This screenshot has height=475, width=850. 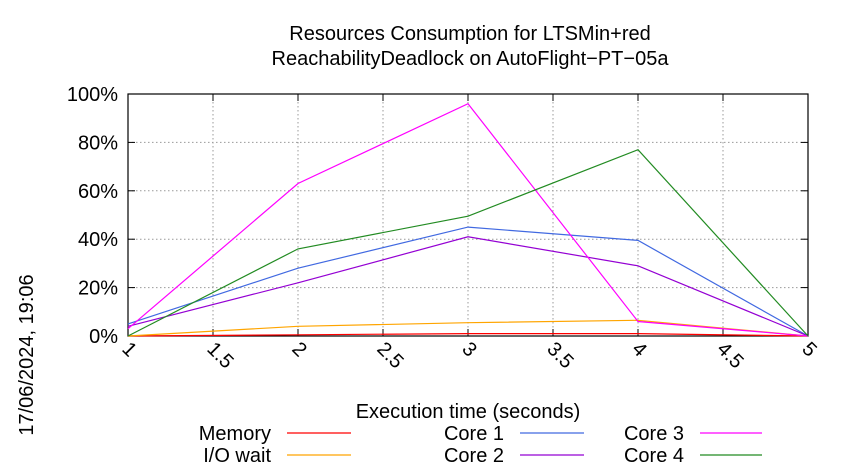 I want to click on y-tick-label: 60%, so click(x=98, y=192).